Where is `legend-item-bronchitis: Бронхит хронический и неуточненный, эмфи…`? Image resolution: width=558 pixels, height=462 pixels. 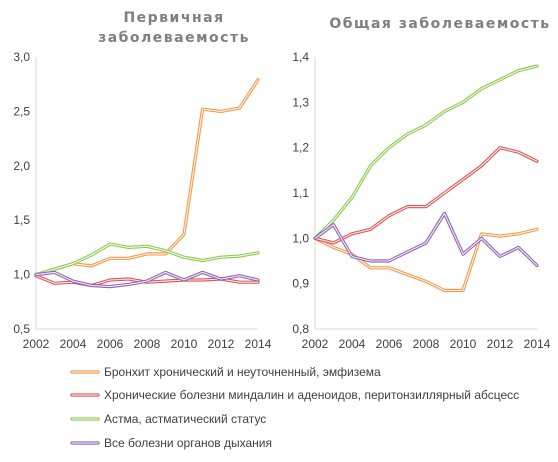 legend-item-bronchitis: Бронхит хронический и неуточненный, эмфи… is located at coordinates (225, 372).